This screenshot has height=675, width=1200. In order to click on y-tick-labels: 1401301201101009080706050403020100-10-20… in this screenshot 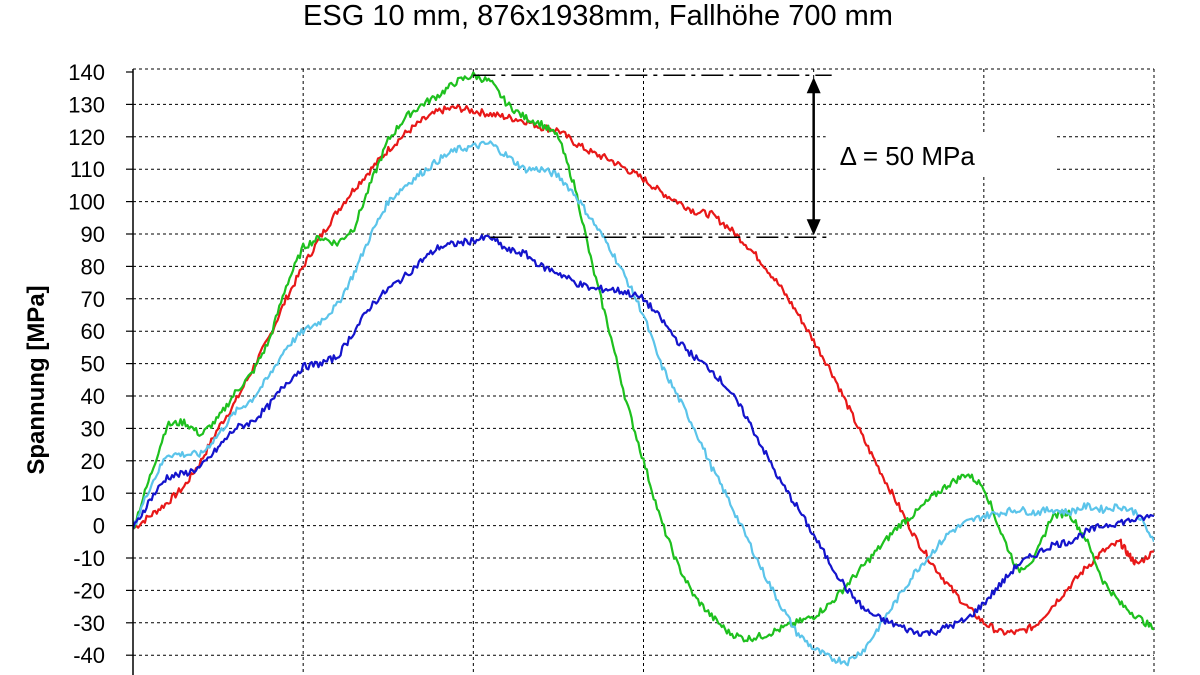, I will do `click(86, 364)`.